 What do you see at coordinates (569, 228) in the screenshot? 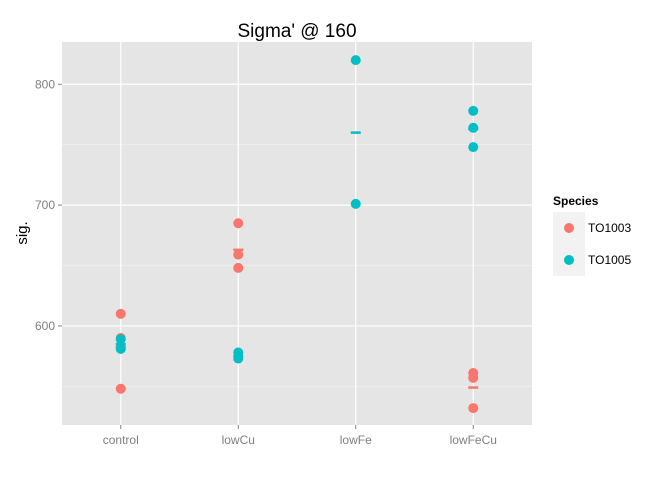
I see `legend-key-to1003` at bounding box center [569, 228].